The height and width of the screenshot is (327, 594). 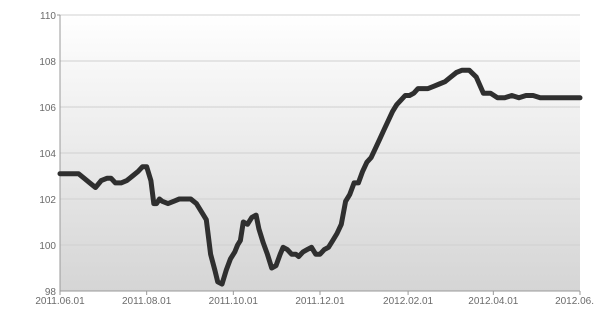 I want to click on x-tick-label: 2011.12.01, so click(x=320, y=301).